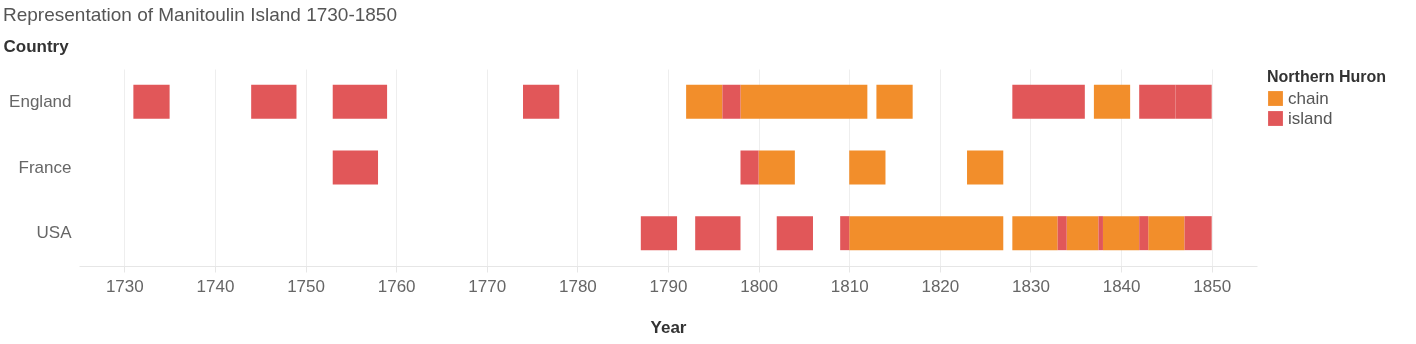 The width and height of the screenshot is (1416, 344). What do you see at coordinates (54, 233) in the screenshot?
I see `y-tick-label: USA` at bounding box center [54, 233].